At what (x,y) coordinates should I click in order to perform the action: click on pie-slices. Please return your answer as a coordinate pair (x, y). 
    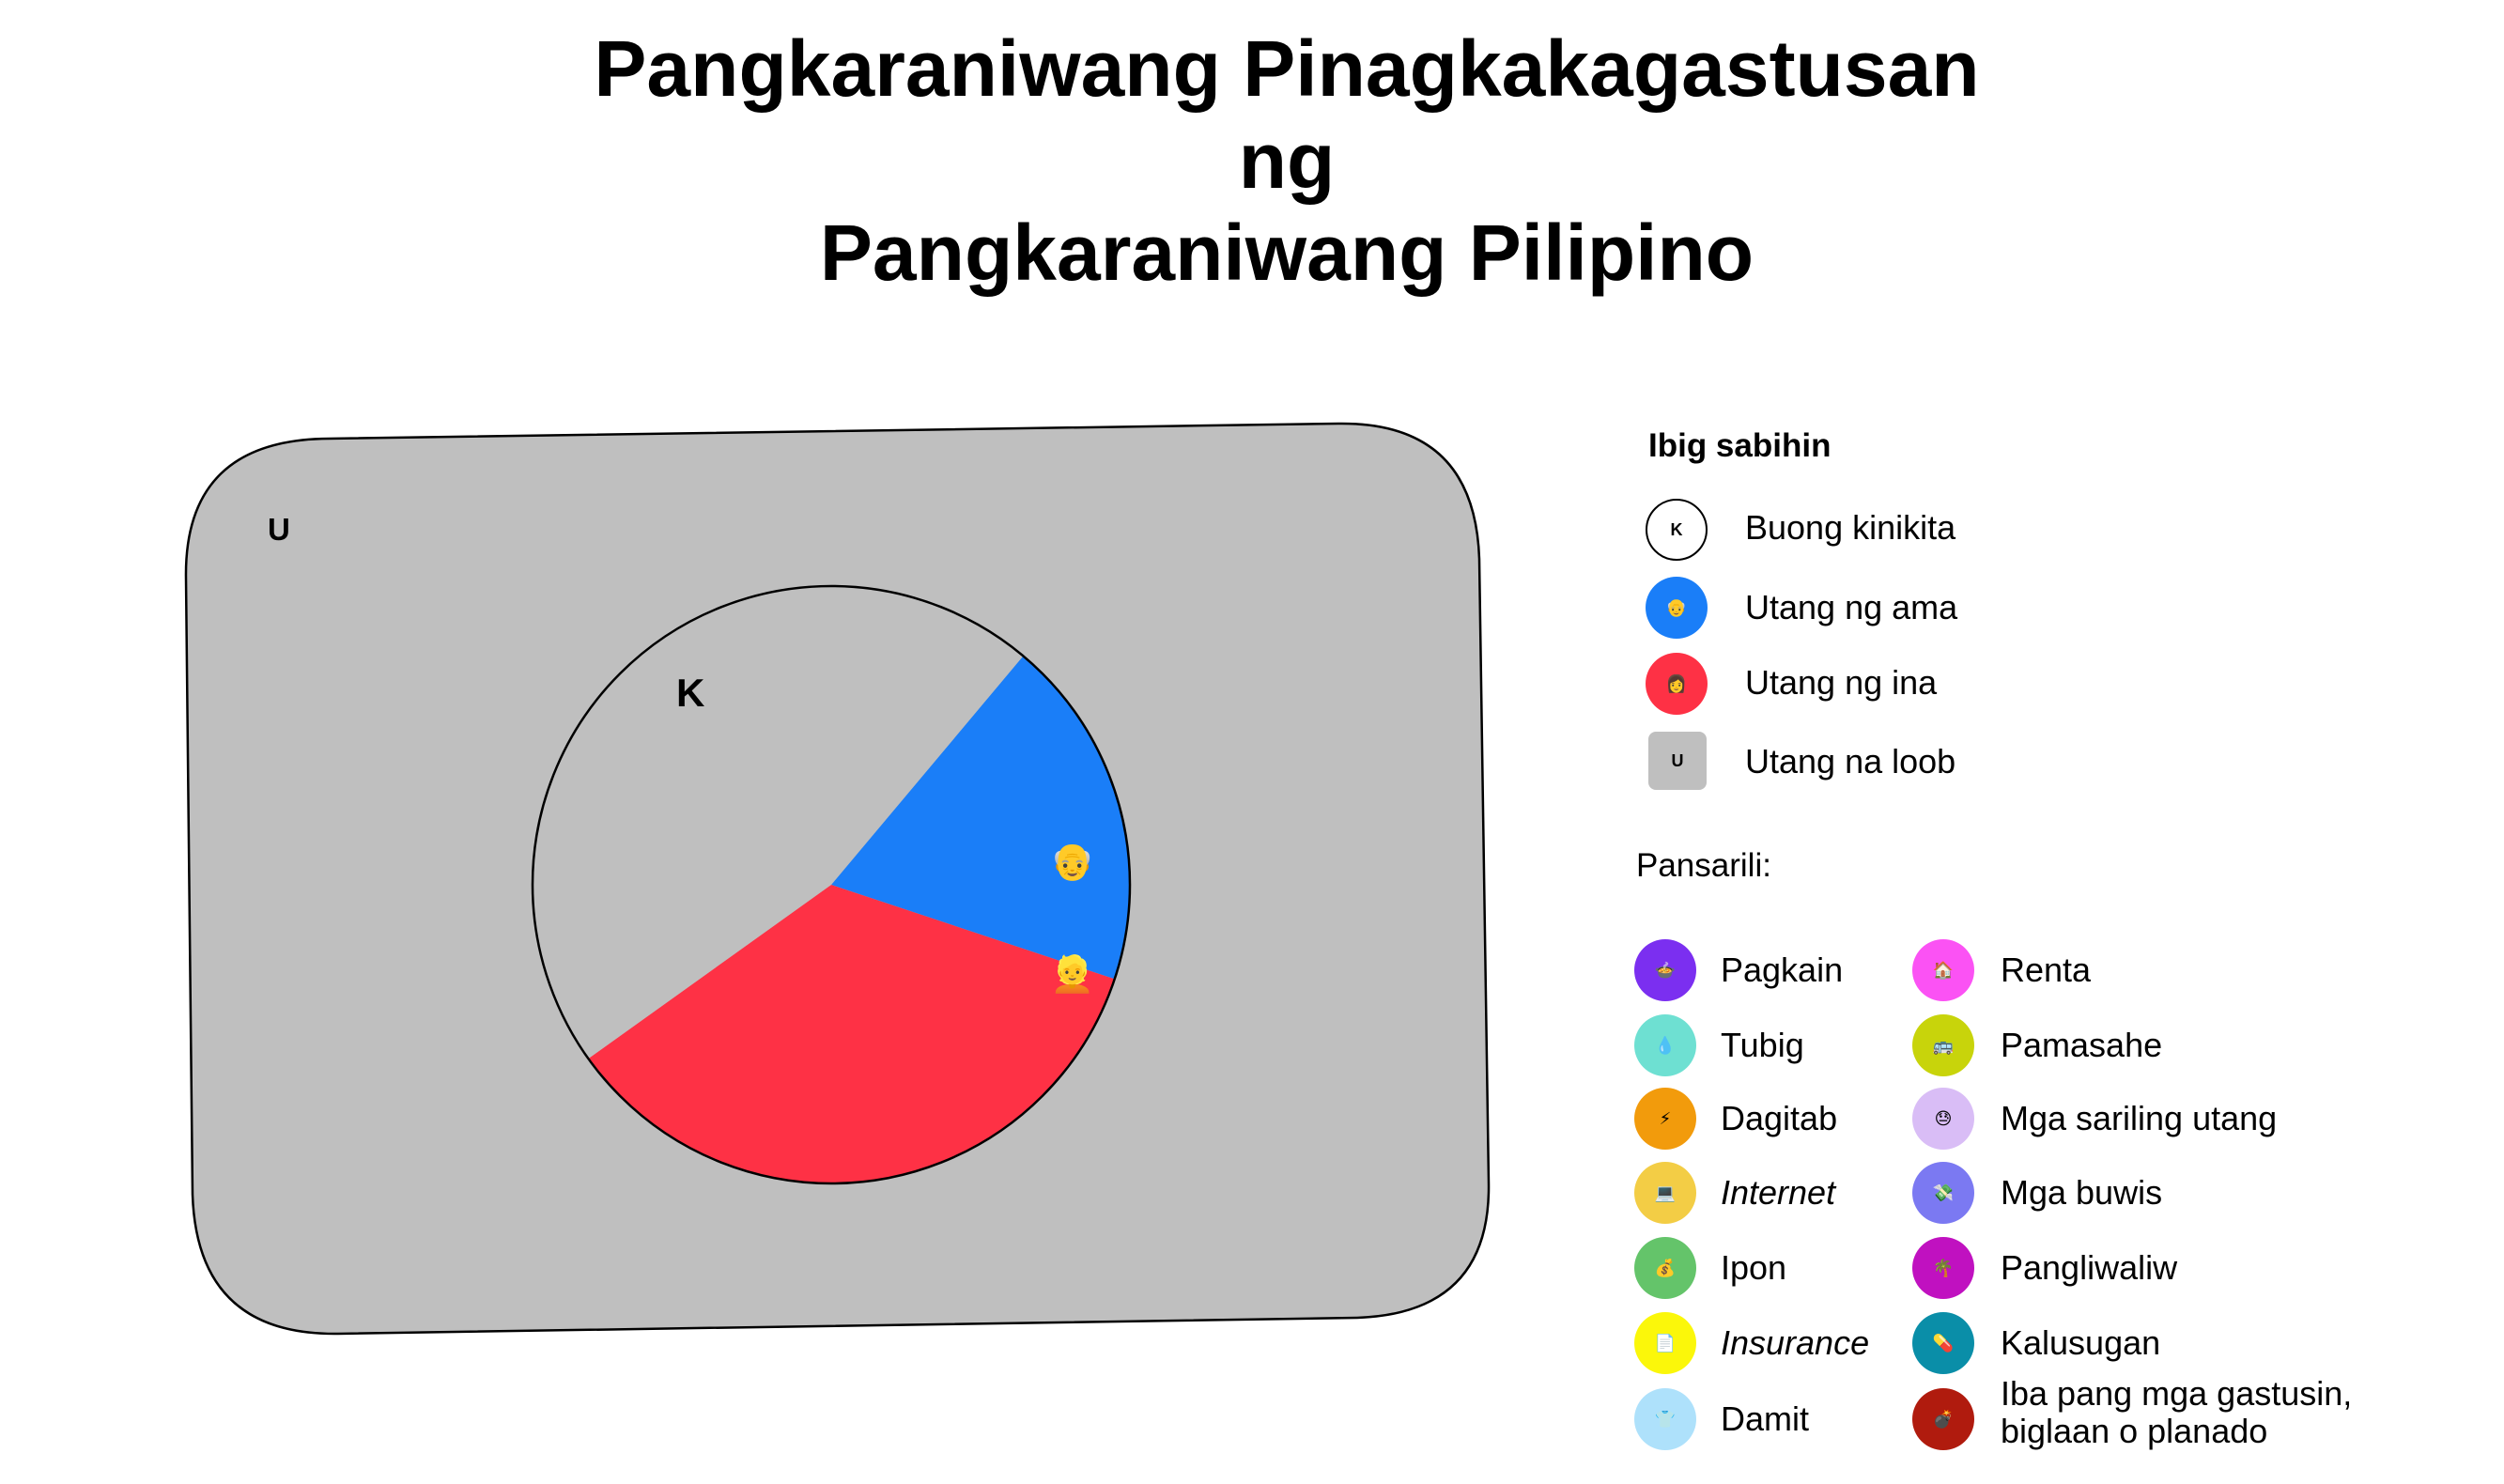
    Looking at the image, I should click on (831, 884).